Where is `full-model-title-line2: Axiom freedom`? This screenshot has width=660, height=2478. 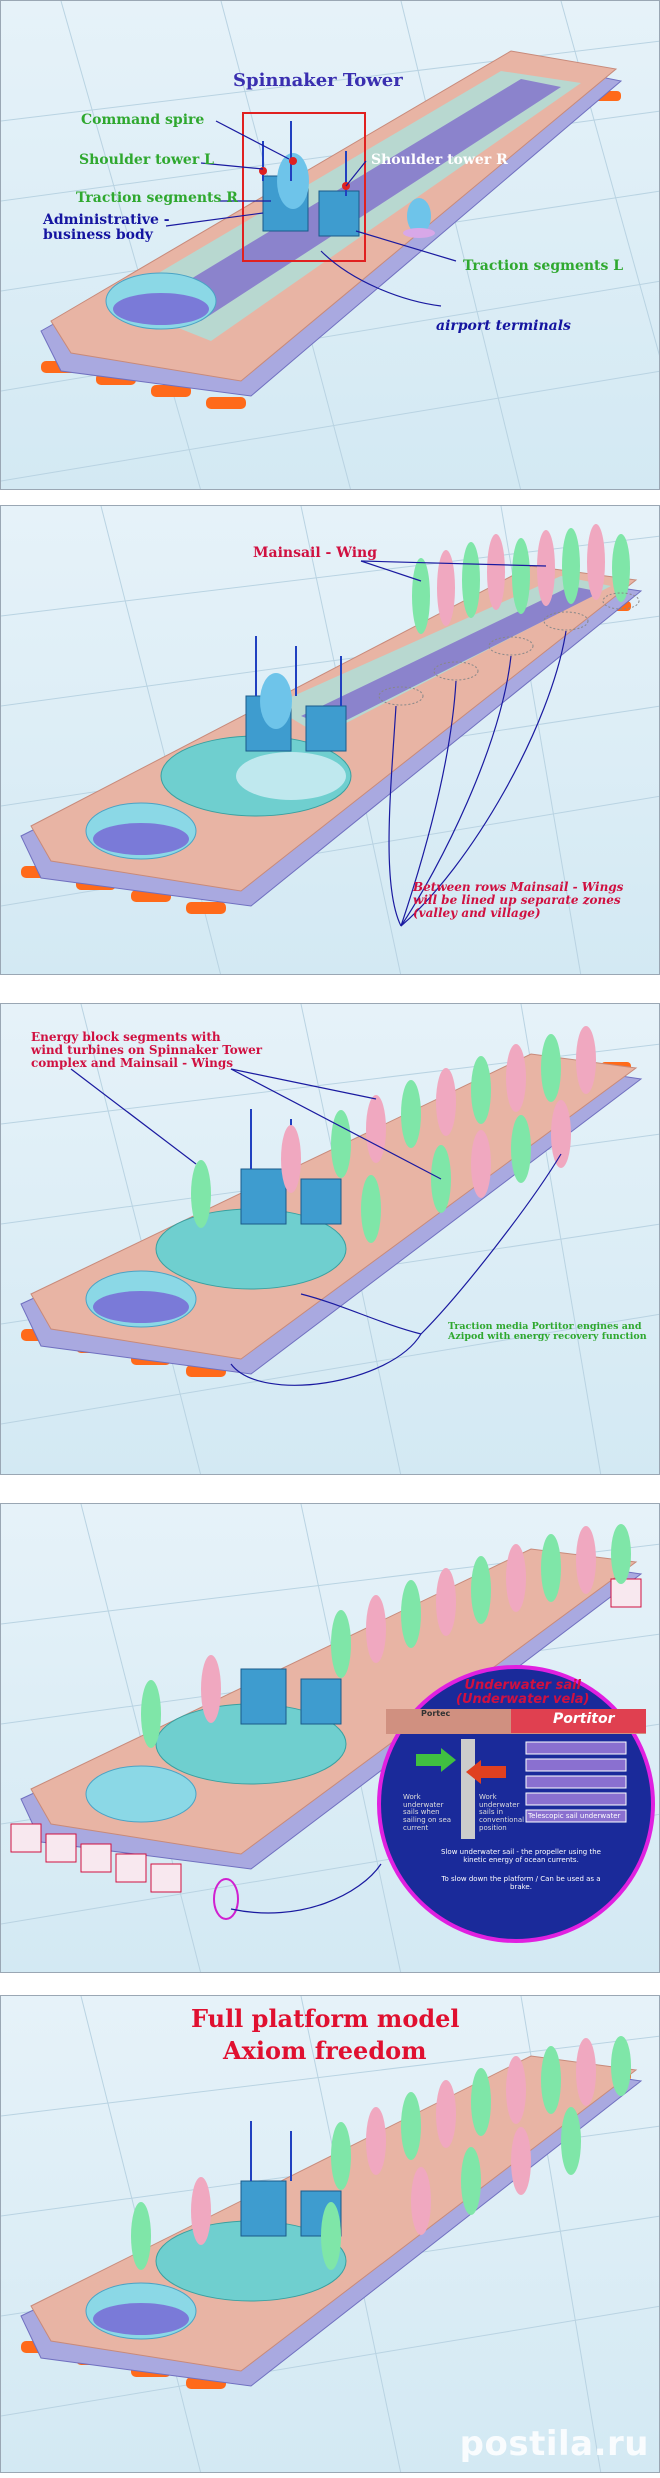 full-model-title-line2: Axiom freedom is located at coordinates (325, 2050).